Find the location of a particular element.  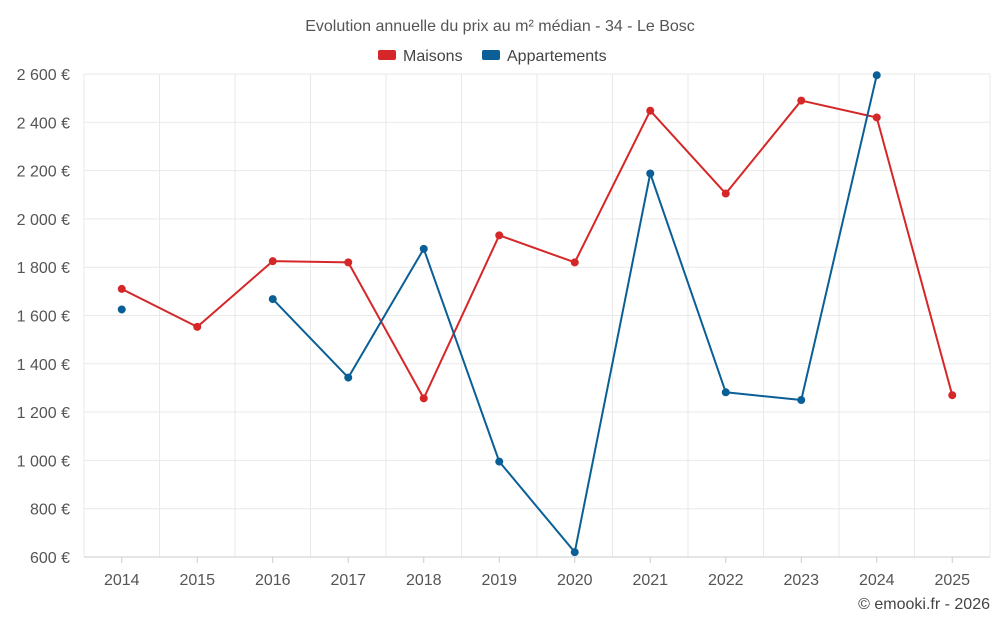

x-tick-label: 2014 is located at coordinates (122, 580).